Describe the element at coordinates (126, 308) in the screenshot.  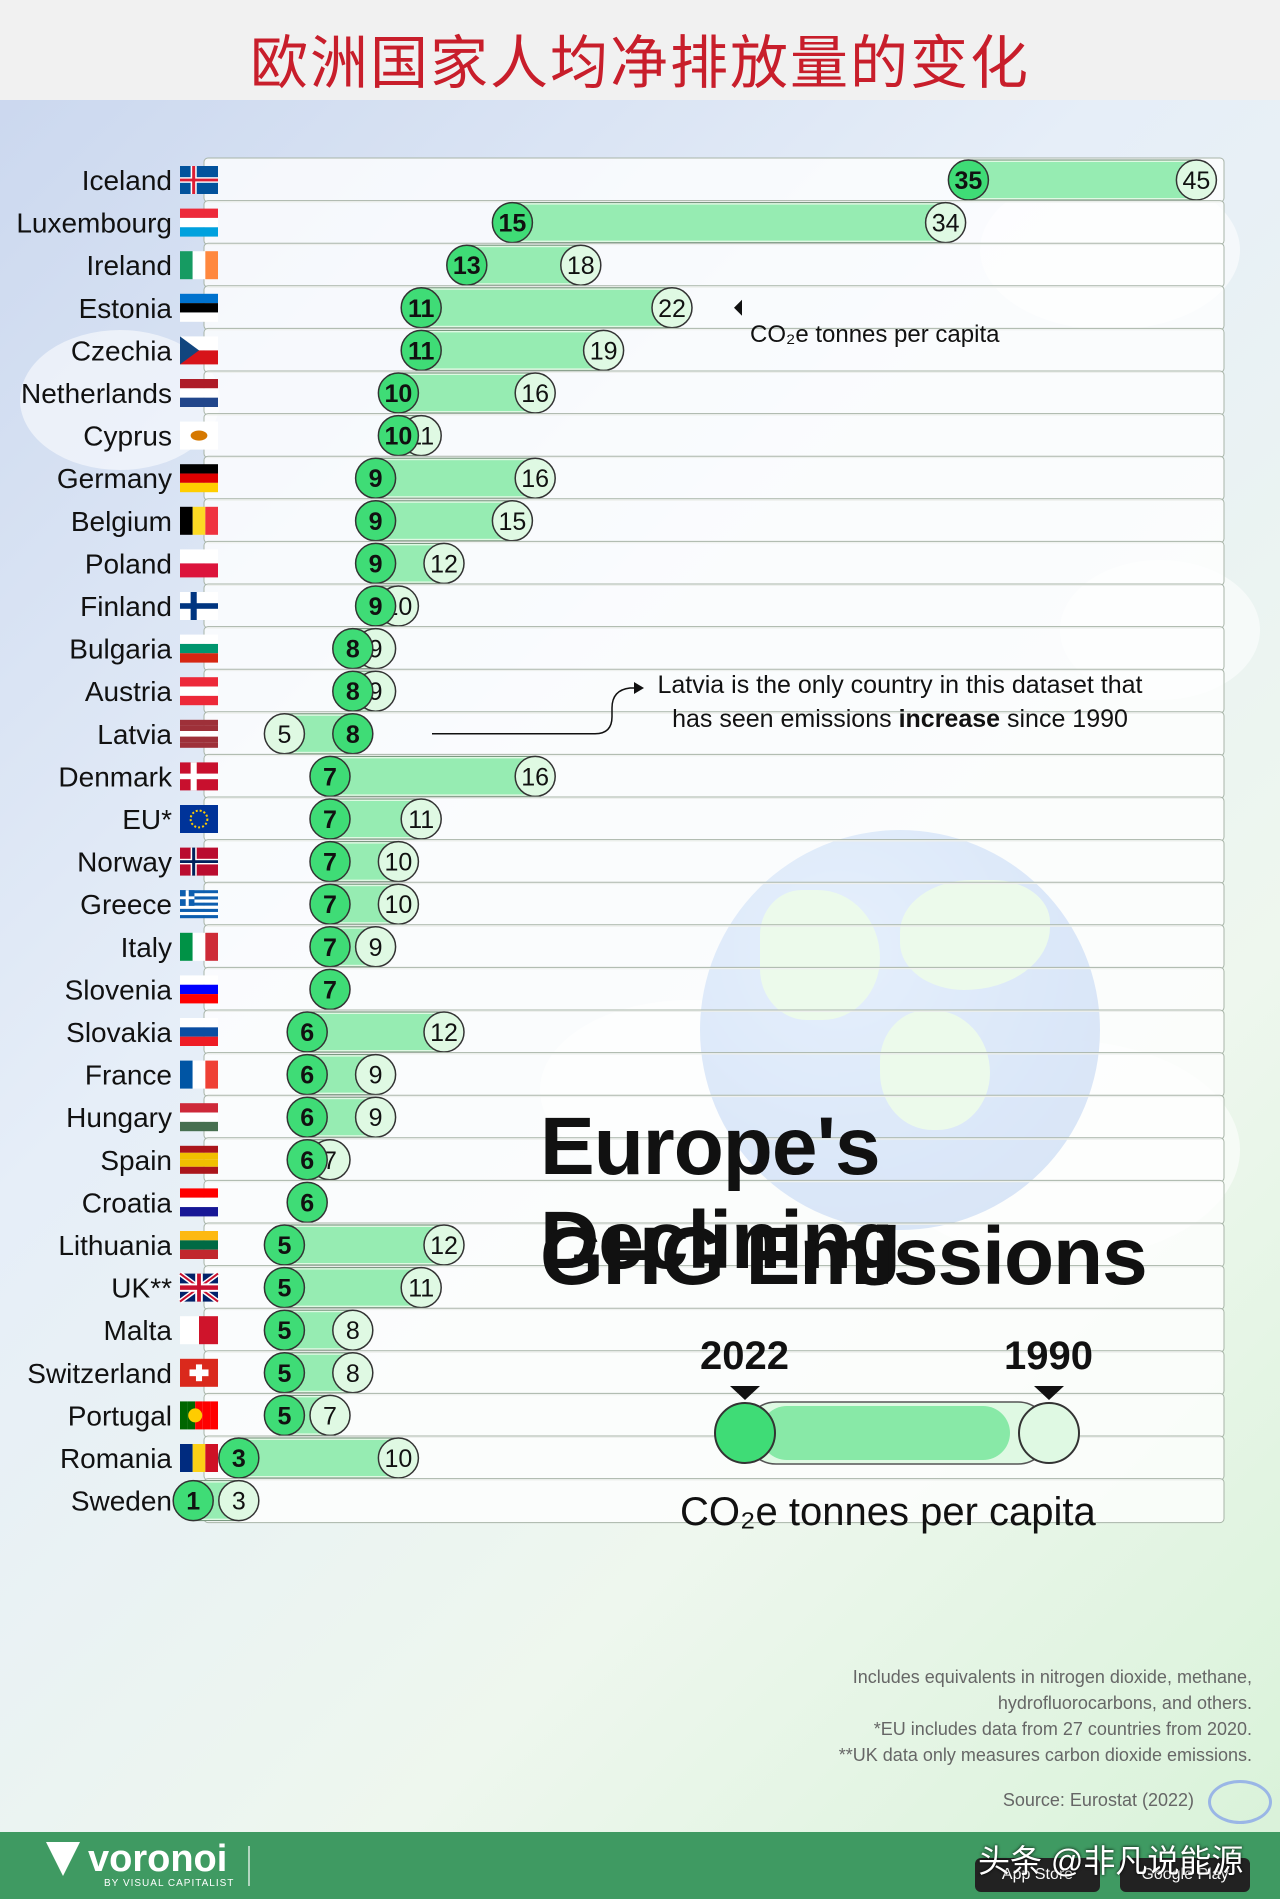
I see `country-label: Estonia` at that location.